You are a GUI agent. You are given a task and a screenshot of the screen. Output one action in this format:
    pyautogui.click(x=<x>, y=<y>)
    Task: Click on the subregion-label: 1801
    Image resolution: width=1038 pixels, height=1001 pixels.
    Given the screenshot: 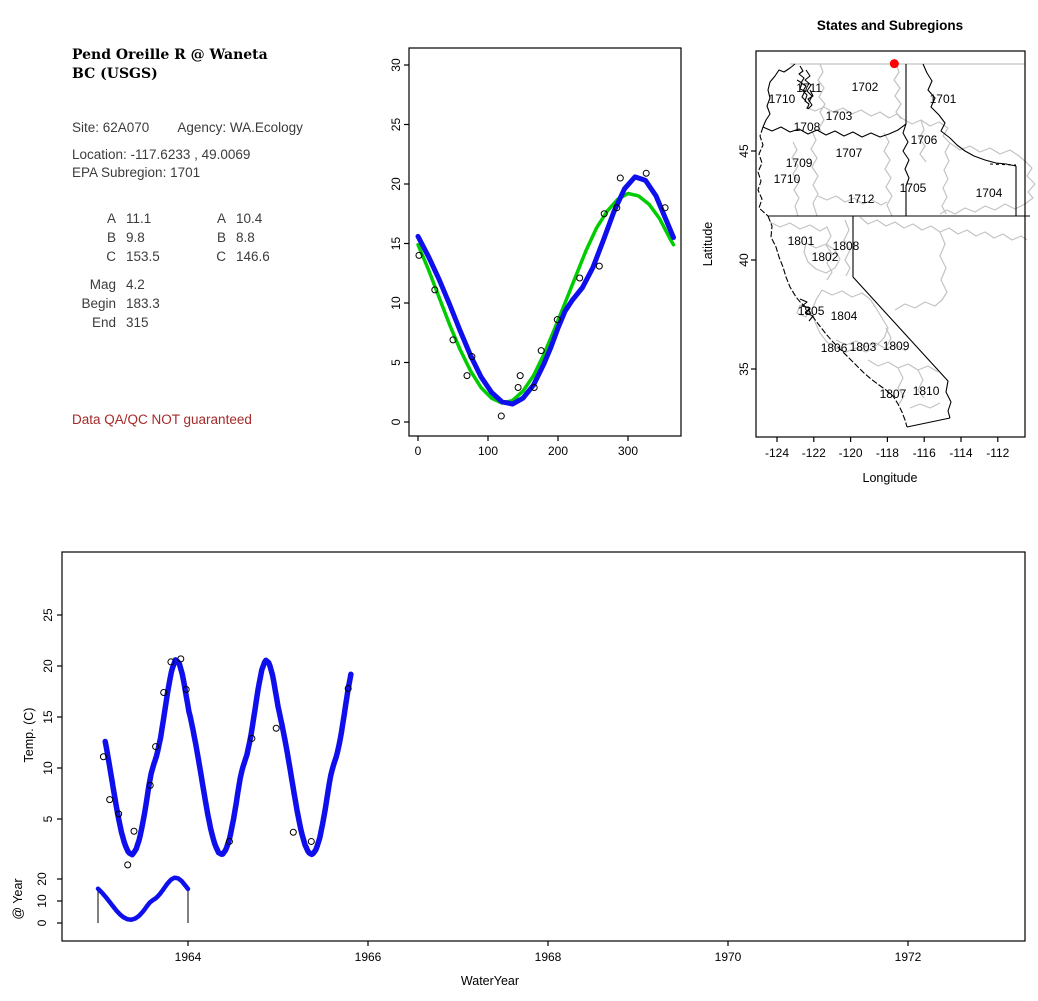 What is the action you would take?
    pyautogui.click(x=801, y=241)
    